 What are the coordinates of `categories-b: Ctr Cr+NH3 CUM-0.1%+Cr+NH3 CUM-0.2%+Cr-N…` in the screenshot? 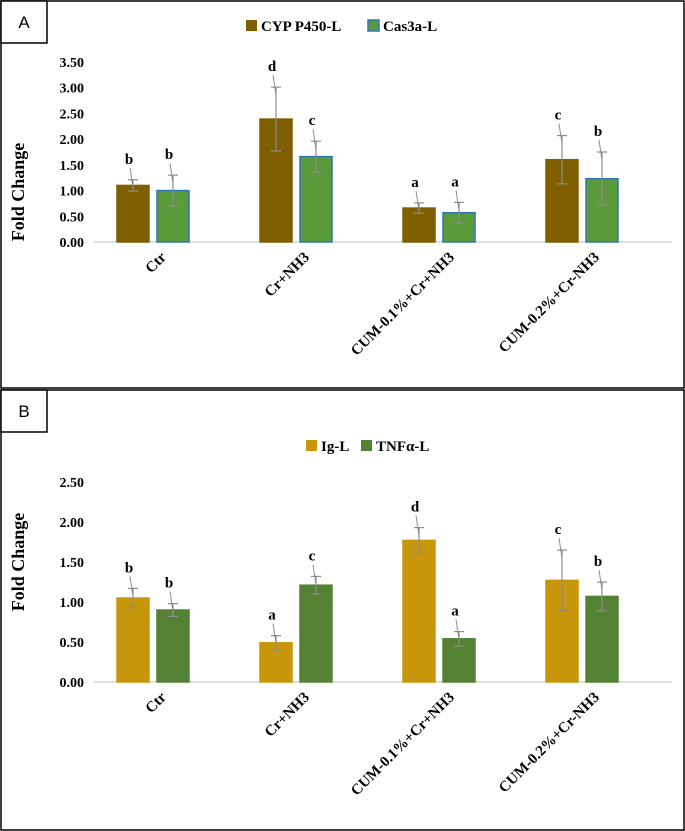 It's located at (373, 744).